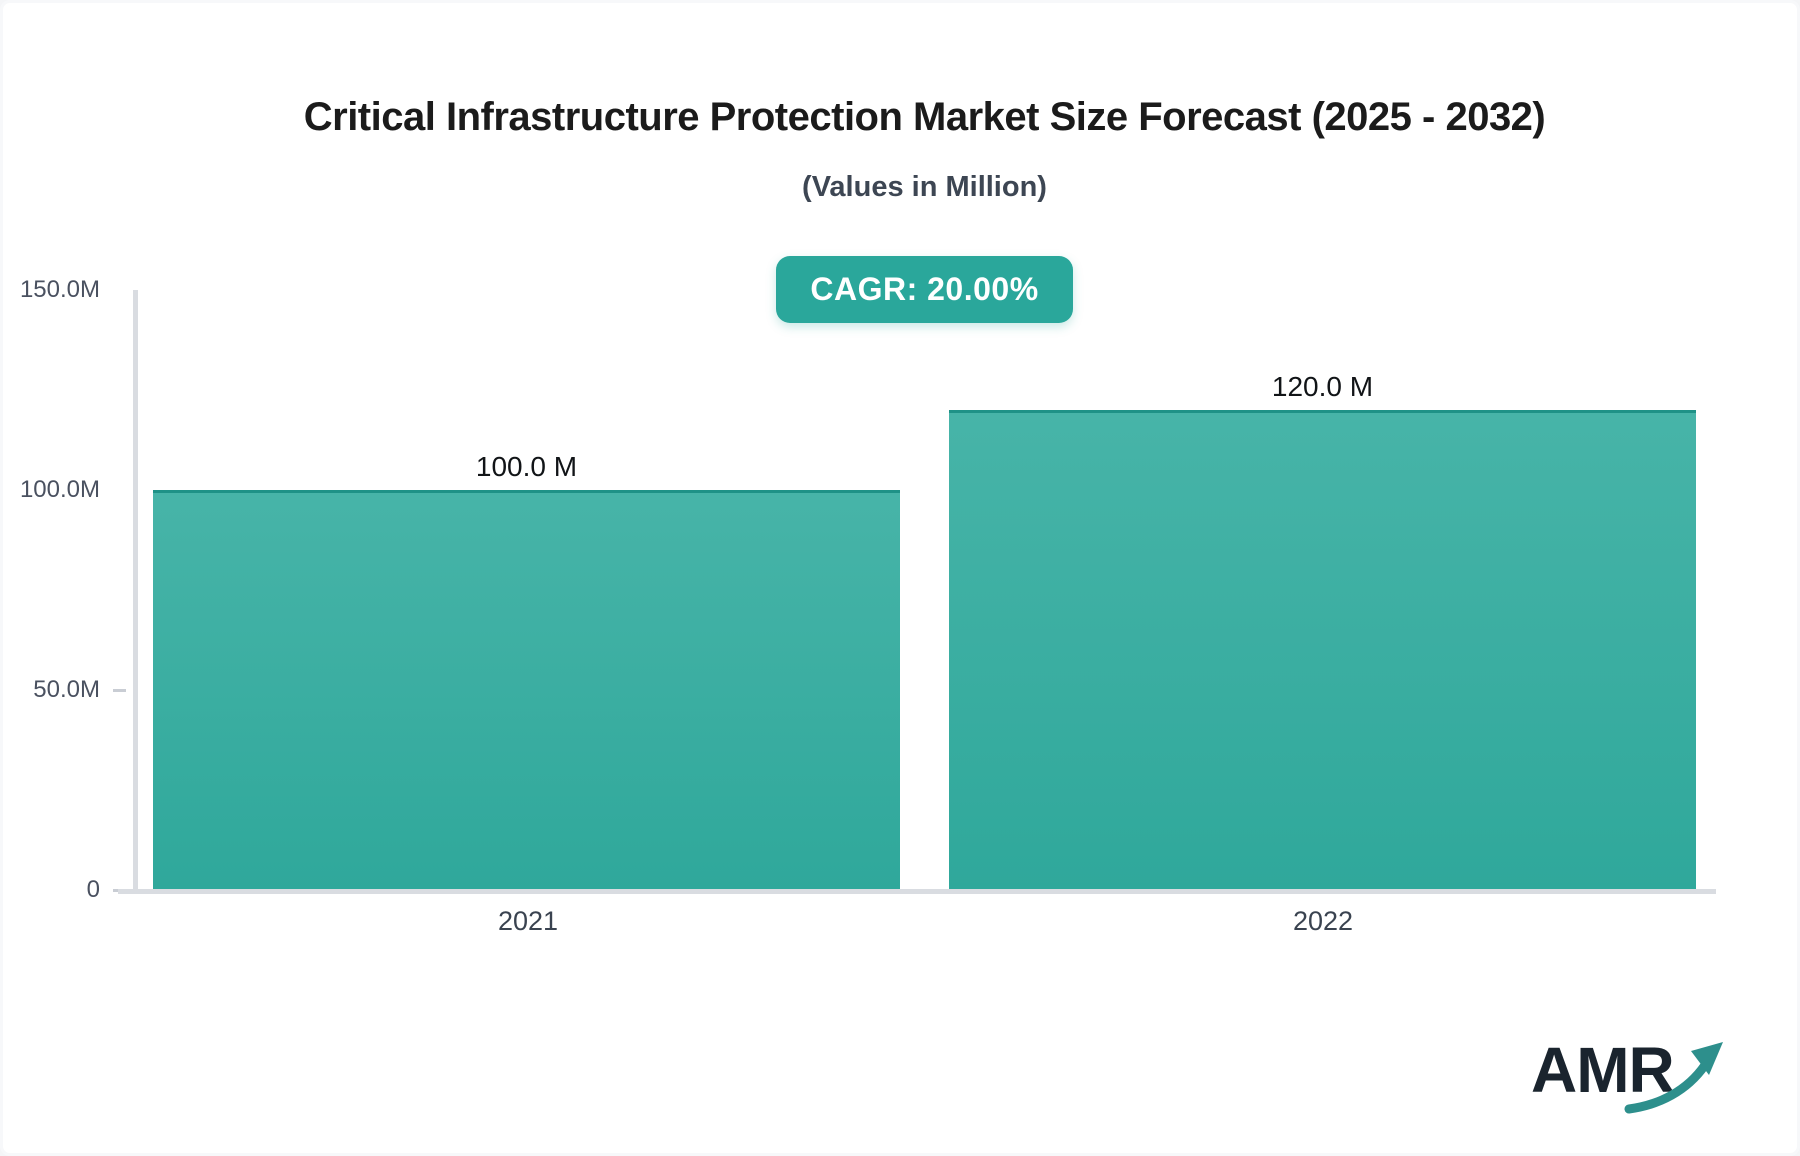 The width and height of the screenshot is (1800, 1156). I want to click on bar-value-label-2021: 100.0 M, so click(526, 466).